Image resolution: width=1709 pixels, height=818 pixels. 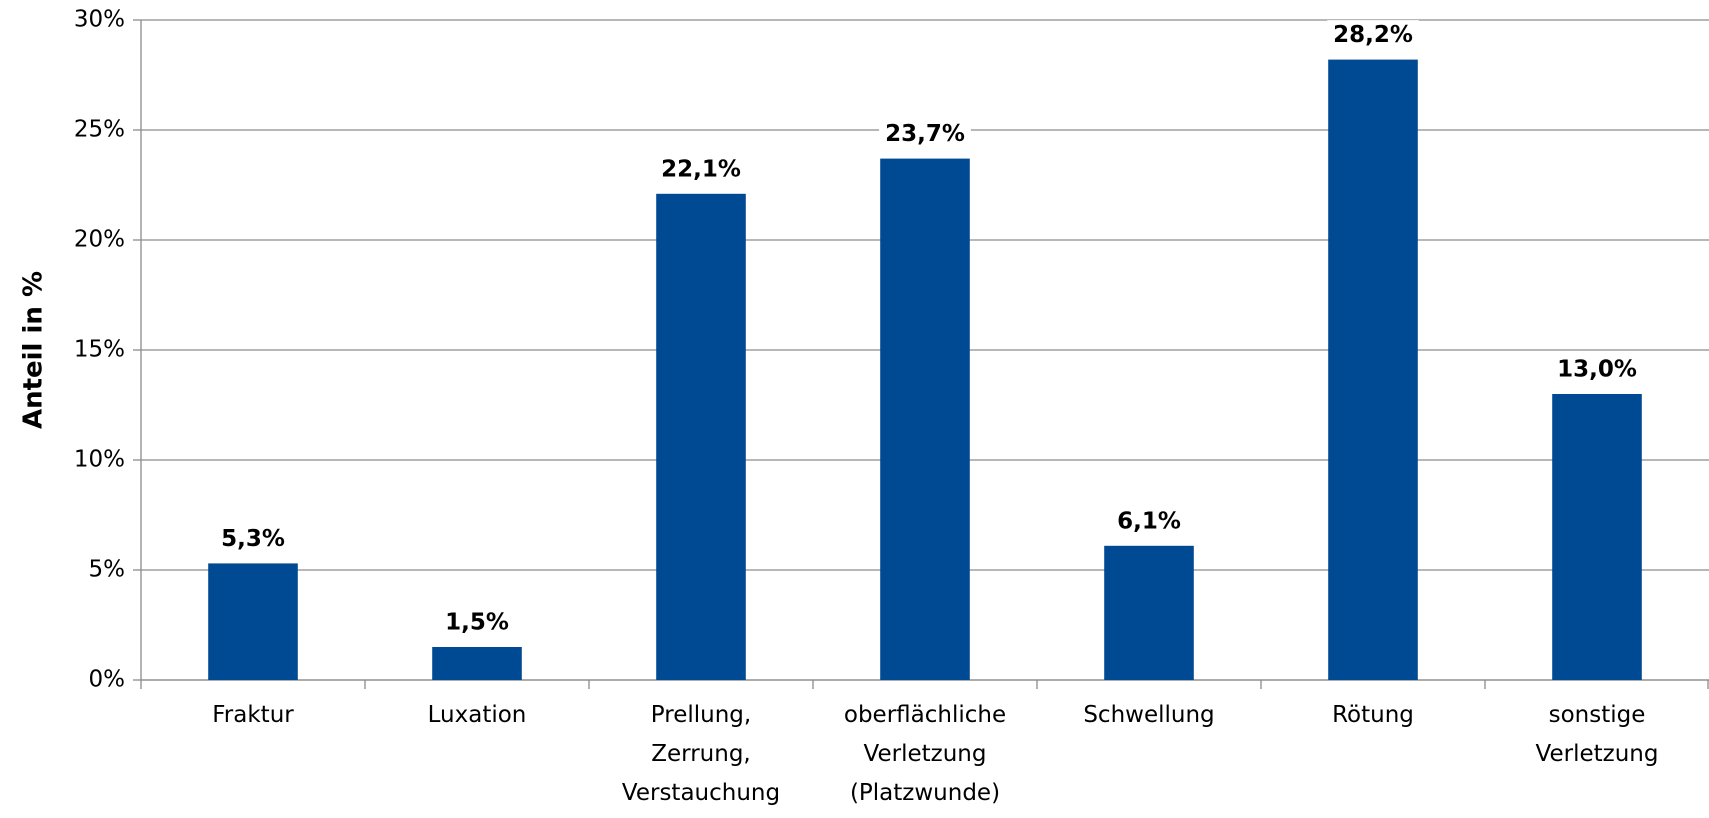 I want to click on x-tick-label: oberflächliche Verletzung (Platzwunde), so click(x=925, y=754).